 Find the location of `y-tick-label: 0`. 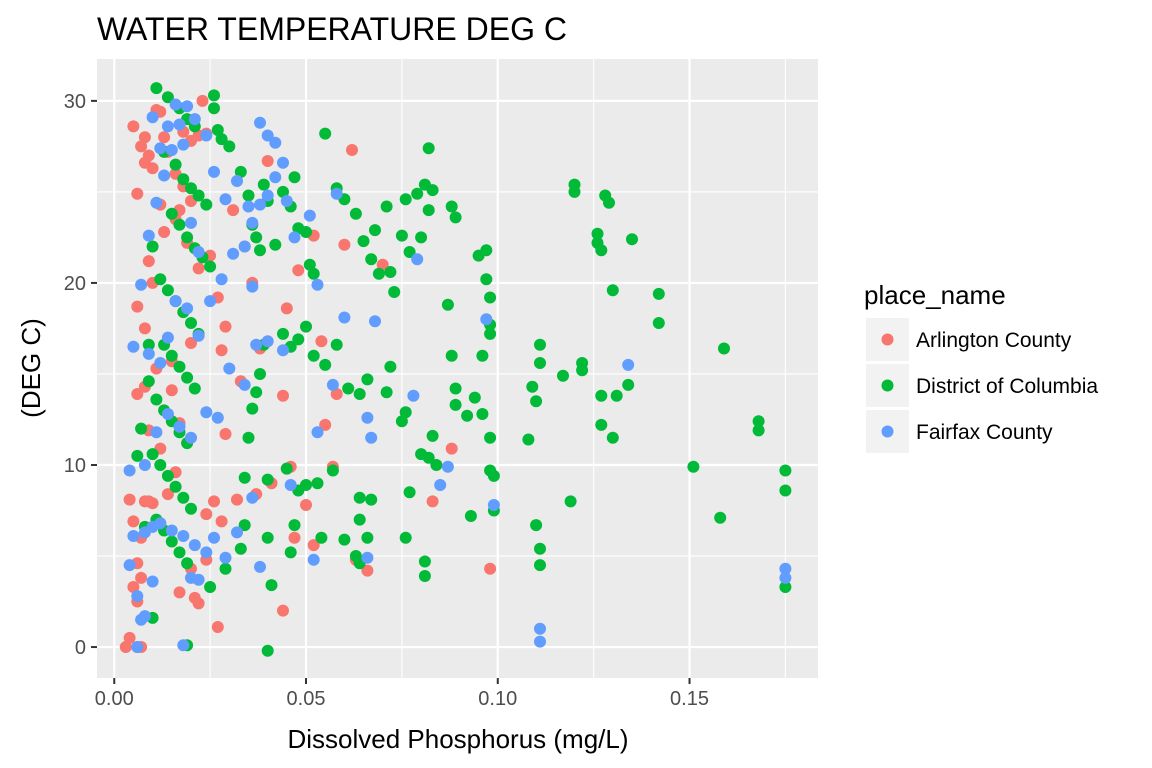

y-tick-label: 0 is located at coordinates (80, 648).